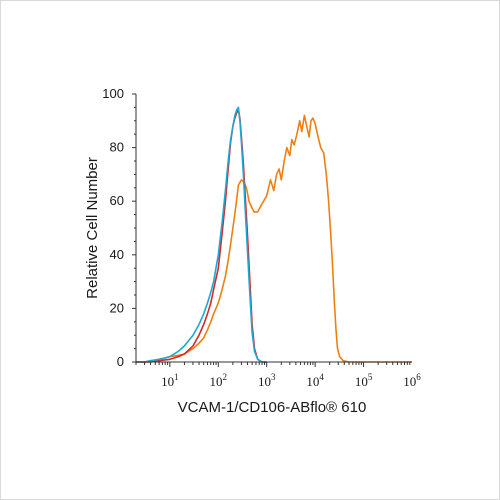 This screenshot has height=500, width=500. I want to click on x-axis-title: VCAM-1/CD106-ABflo® 610, so click(272, 407).